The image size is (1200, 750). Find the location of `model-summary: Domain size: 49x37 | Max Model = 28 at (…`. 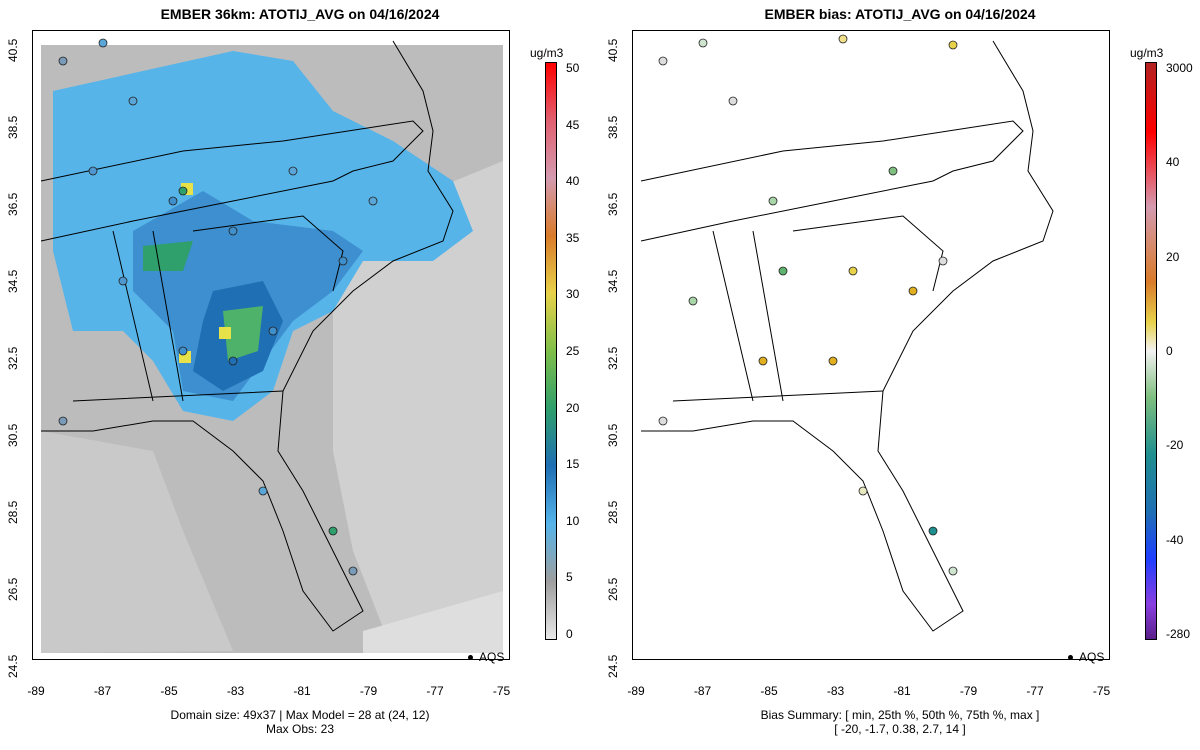

model-summary: Domain size: 49x37 | Max Model = 28 at (… is located at coordinates (300, 722).